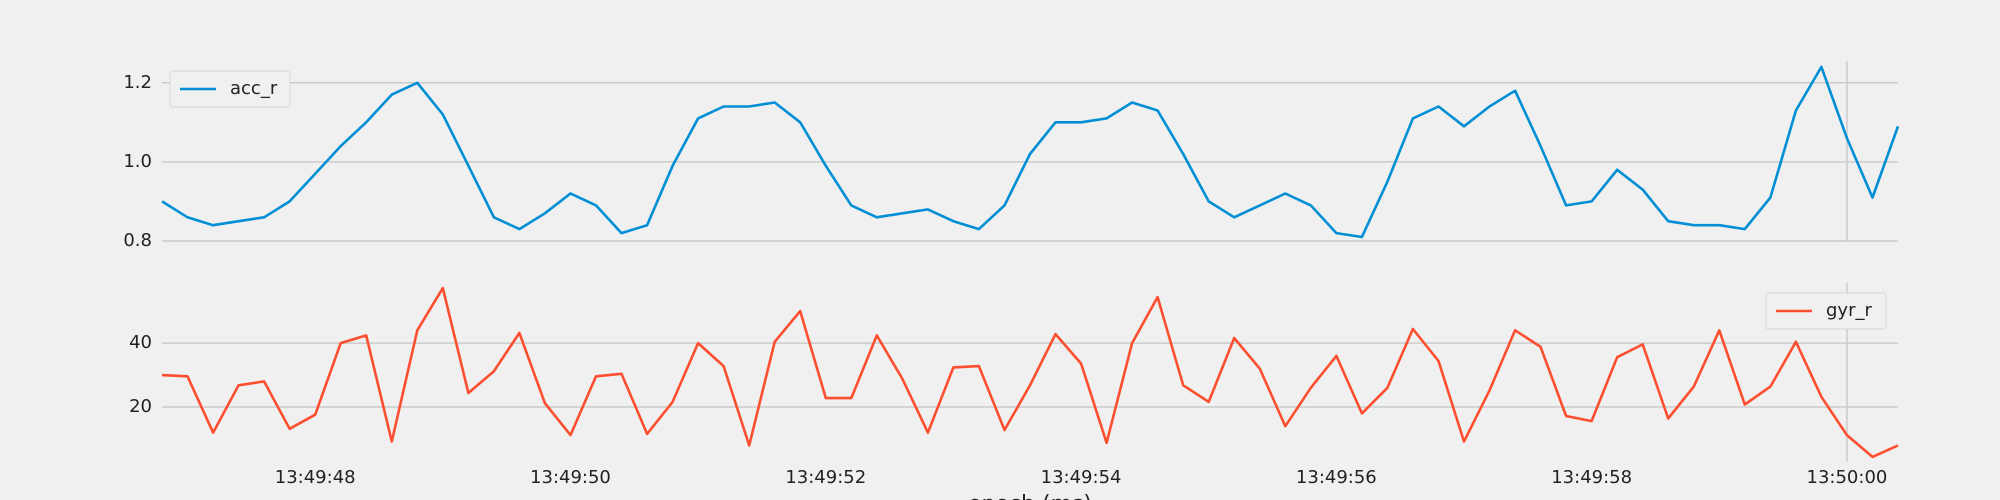 Image resolution: width=2000 pixels, height=500 pixels. What do you see at coordinates (137, 240) in the screenshot?
I see `y-tick-label: 0.8` at bounding box center [137, 240].